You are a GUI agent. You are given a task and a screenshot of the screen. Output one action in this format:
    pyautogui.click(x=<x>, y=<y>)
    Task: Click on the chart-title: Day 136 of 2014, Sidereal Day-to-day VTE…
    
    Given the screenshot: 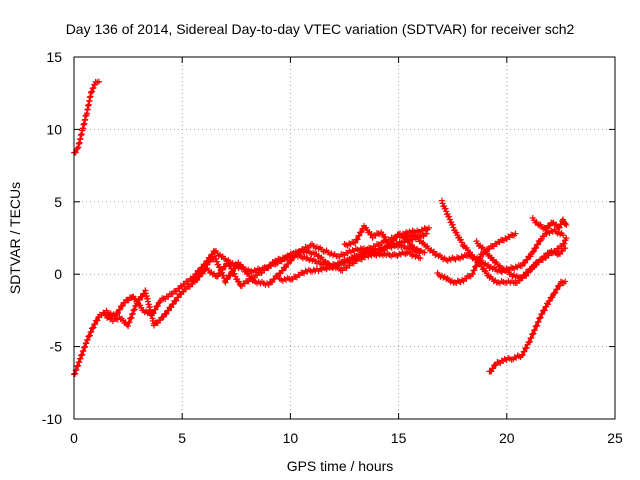 What is the action you would take?
    pyautogui.click(x=320, y=29)
    